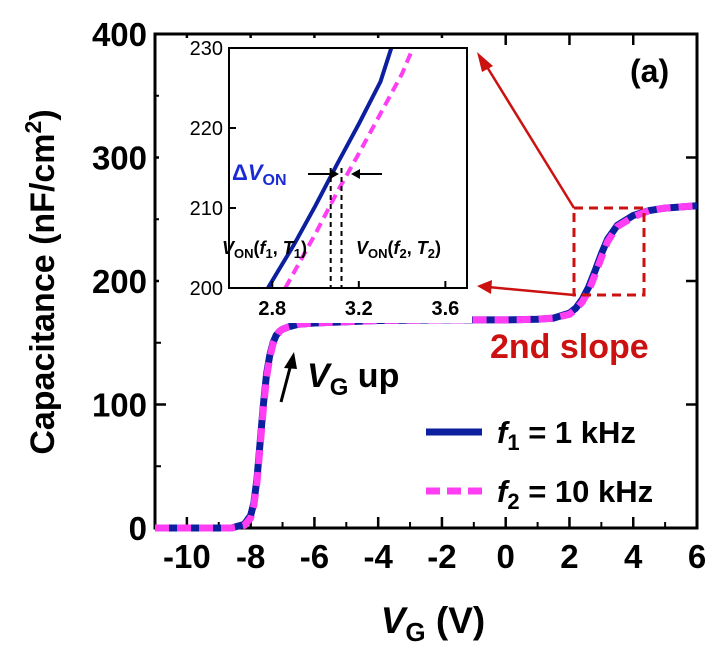  What do you see at coordinates (286, 383) in the screenshot?
I see `vg-up-arrow` at bounding box center [286, 383].